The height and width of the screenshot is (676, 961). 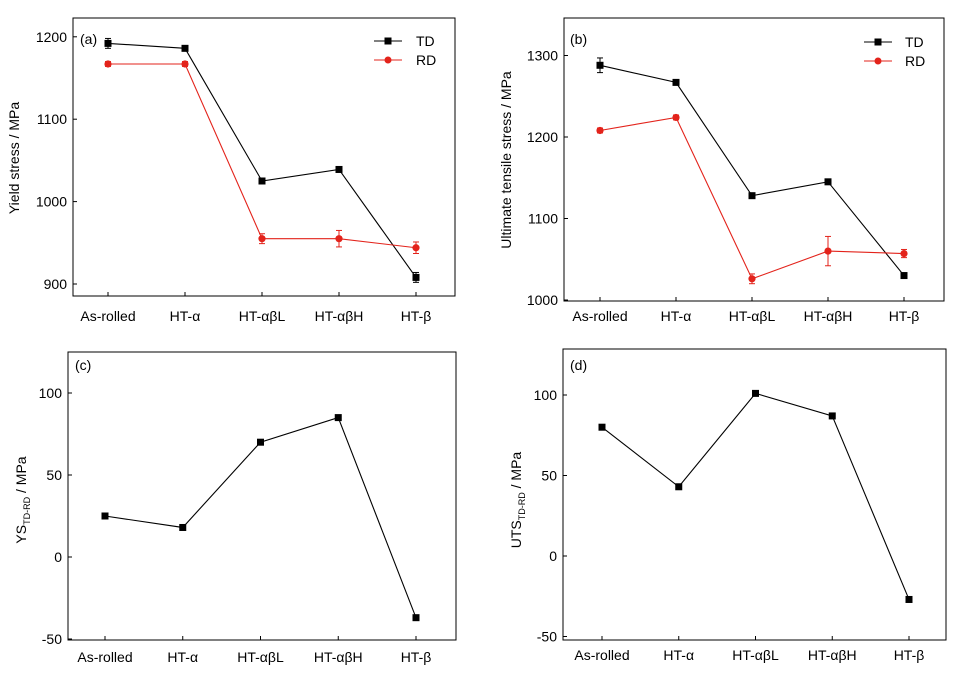 What do you see at coordinates (21, 534) in the screenshot?
I see `y-axis-label-main: YS` at bounding box center [21, 534].